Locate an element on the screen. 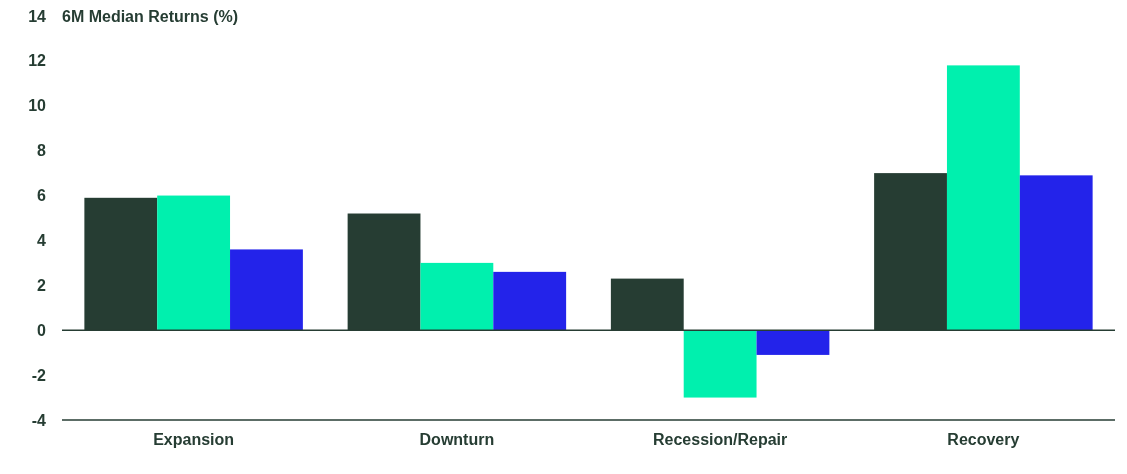  y-tick-label: -2 is located at coordinates (39, 375).